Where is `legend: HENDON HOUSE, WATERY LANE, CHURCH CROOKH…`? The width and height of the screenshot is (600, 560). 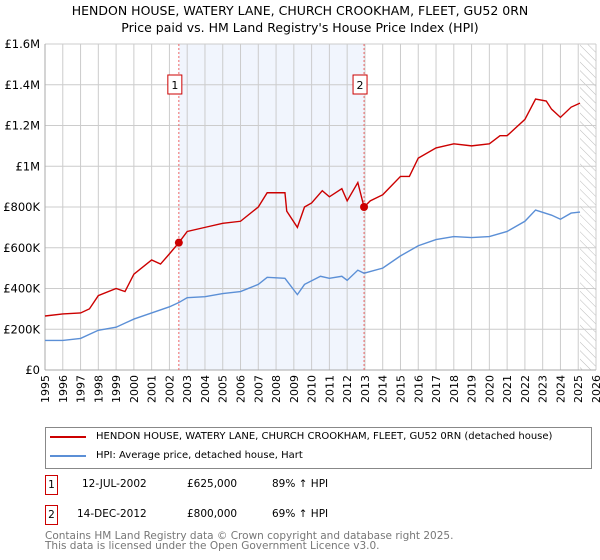 legend: HENDON HOUSE, WATERY LANE, CHURCH CROOKH… is located at coordinates (318, 448).